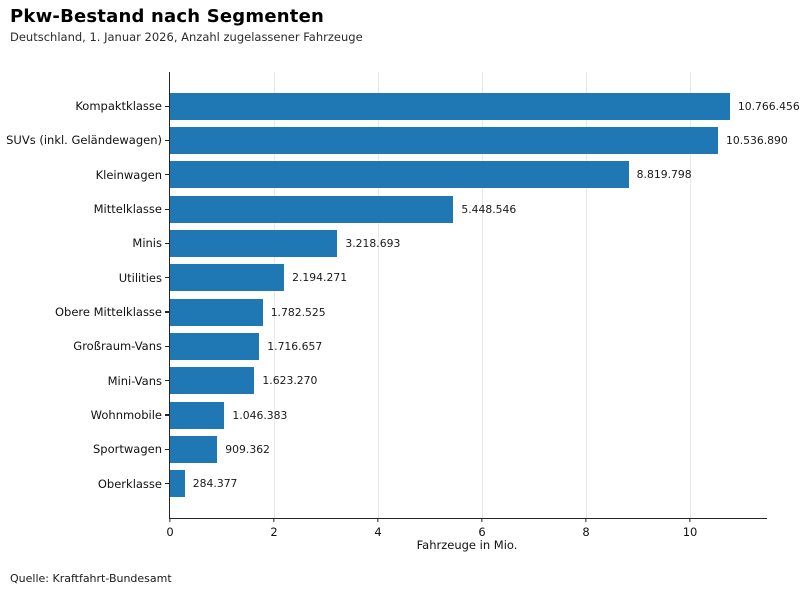 This screenshot has height=600, width=800. What do you see at coordinates (167, 312) in the screenshot?
I see `y-tick-mark-obere-mittelklasse` at bounding box center [167, 312].